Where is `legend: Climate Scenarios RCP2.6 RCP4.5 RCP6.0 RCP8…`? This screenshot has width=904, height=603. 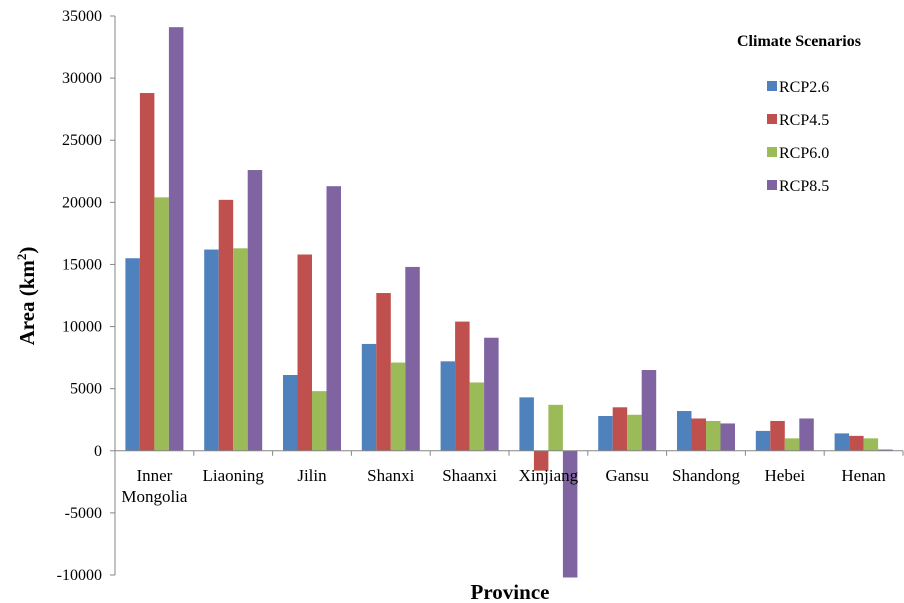
legend: Climate Scenarios RCP2.6 RCP4.5 RCP6.0 RCP8… is located at coordinates (799, 114).